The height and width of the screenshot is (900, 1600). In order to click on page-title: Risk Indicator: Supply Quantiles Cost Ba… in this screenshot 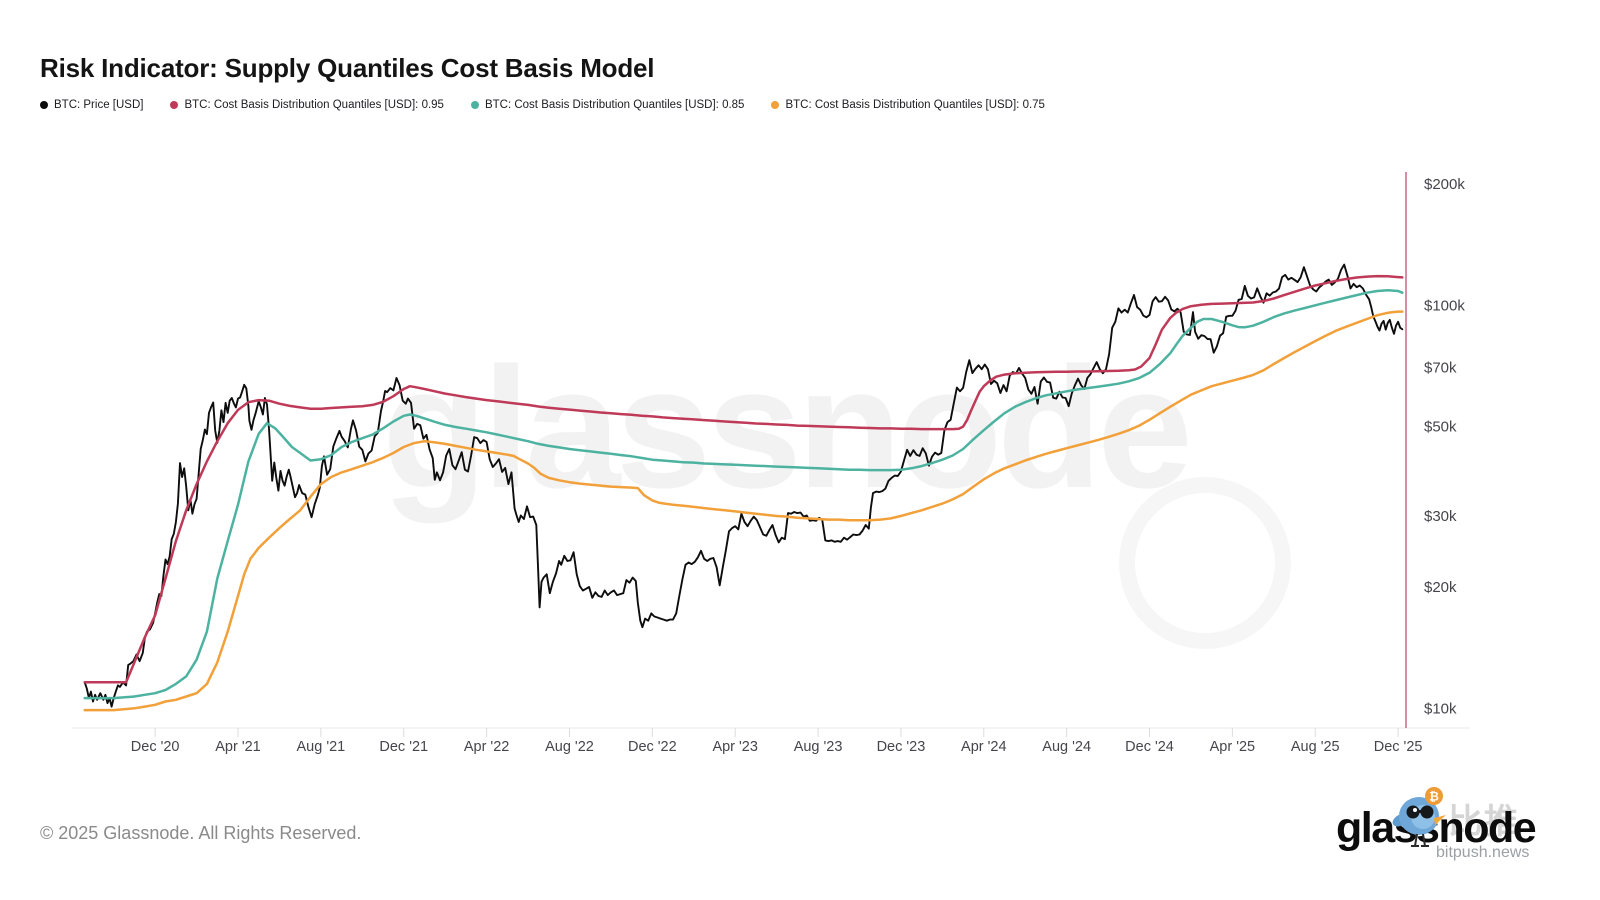, I will do `click(347, 68)`.